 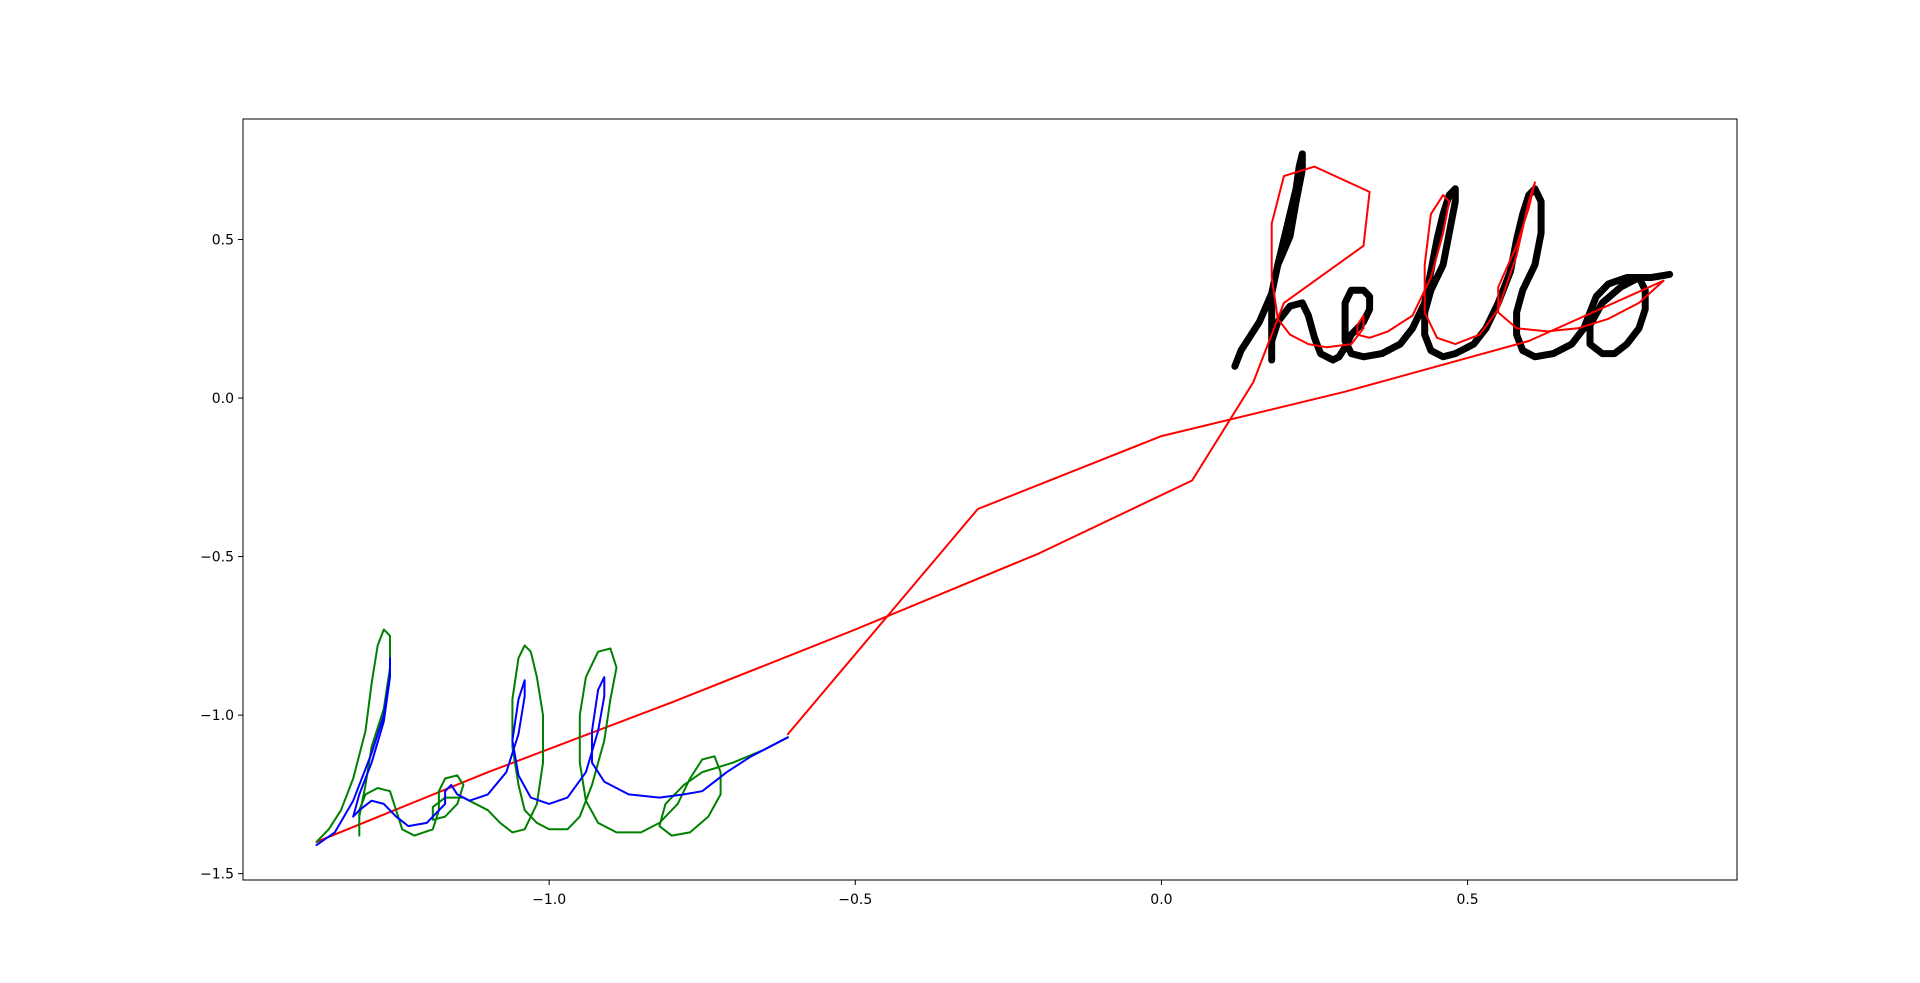 I want to click on y-tick-label: 0.5, so click(x=223, y=240).